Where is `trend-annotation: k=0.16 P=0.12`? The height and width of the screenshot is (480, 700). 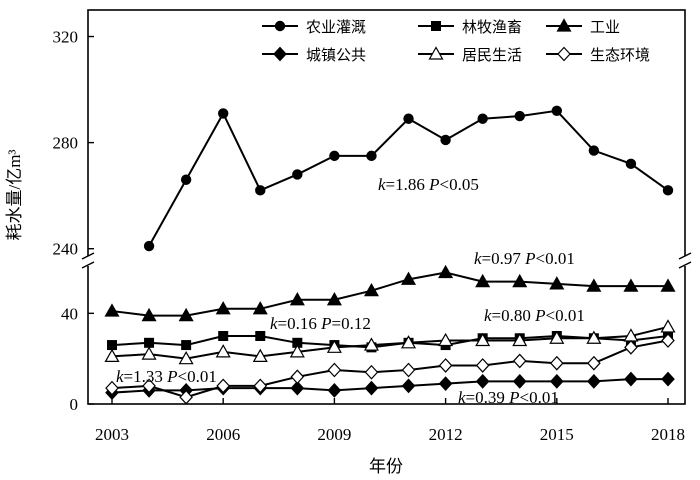 trend-annotation: k=0.16 P=0.12 is located at coordinates (320, 323).